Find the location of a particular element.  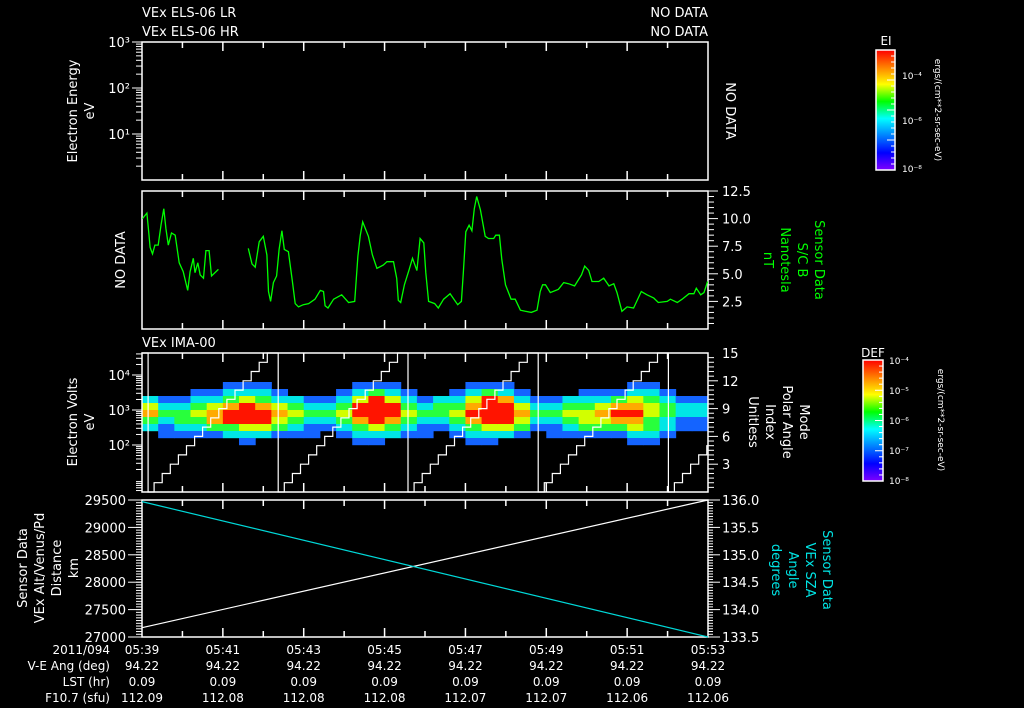

ephemeris-value: 05:43 is located at coordinates (303, 650).